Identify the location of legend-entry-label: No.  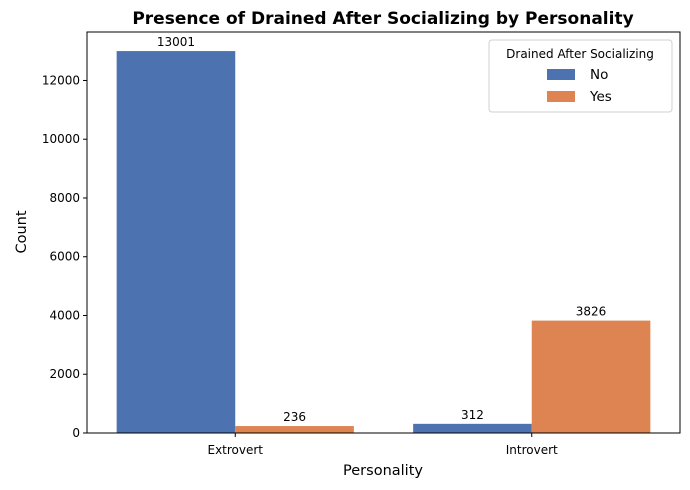
(599, 75).